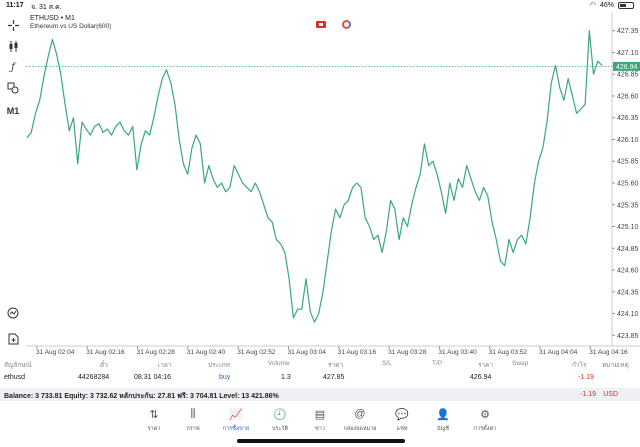 This screenshot has width=640, height=447. What do you see at coordinates (628, 75) in the screenshot?
I see `y-tick-label: 426.85` at bounding box center [628, 75].